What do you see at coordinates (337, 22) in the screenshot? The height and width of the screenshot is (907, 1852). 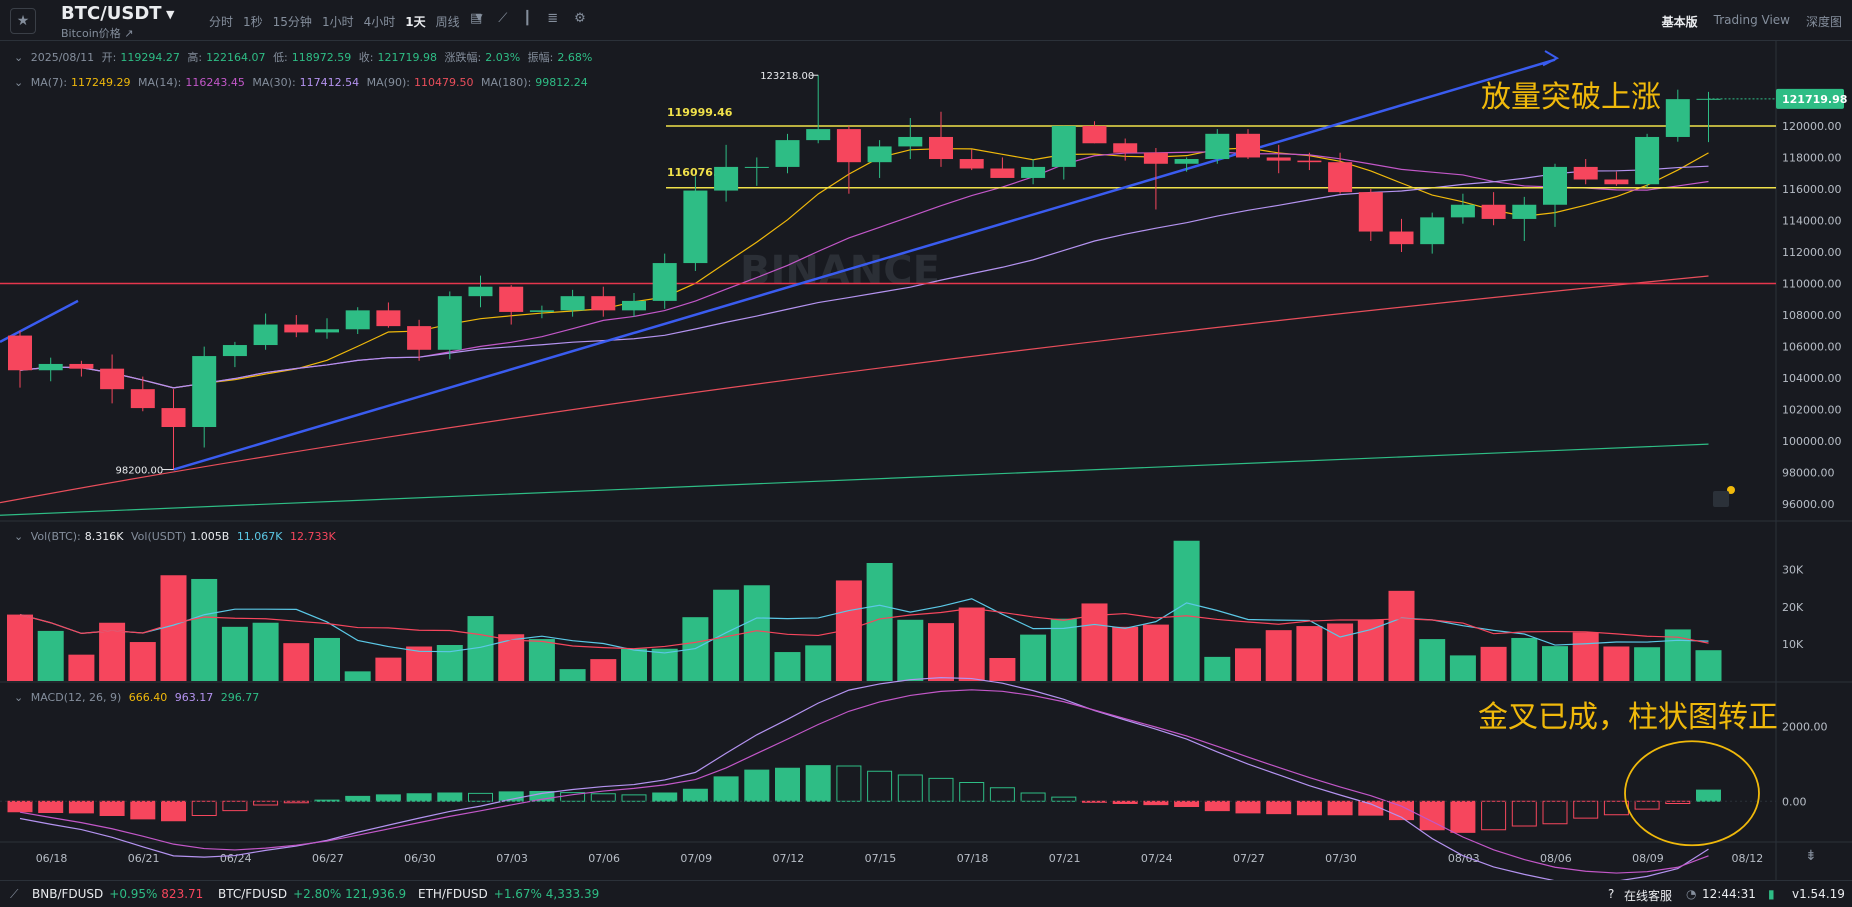 I see `interval-tab: 1小时` at bounding box center [337, 22].